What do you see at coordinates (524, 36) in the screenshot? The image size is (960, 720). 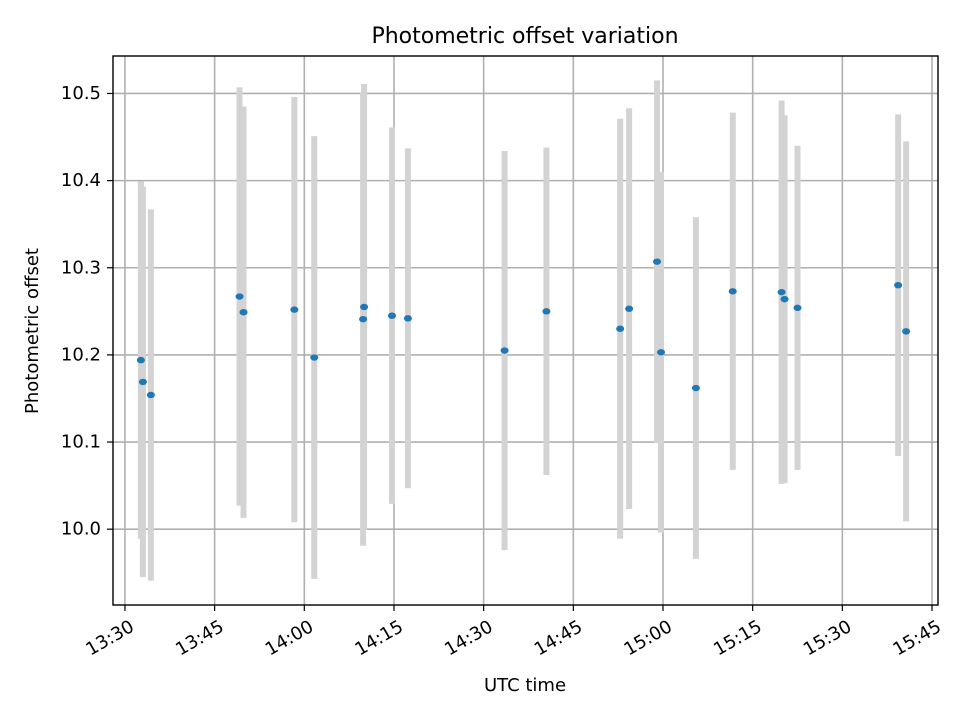 I see `chart-title: Photometric offset variation` at bounding box center [524, 36].